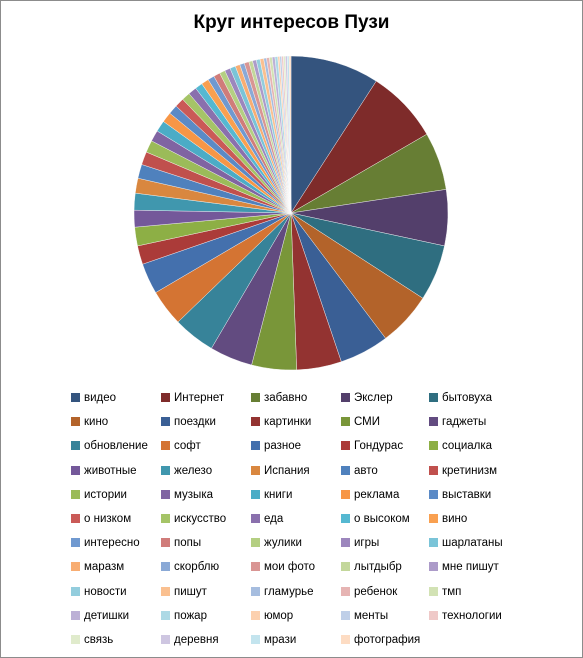 Image resolution: width=583 pixels, height=658 pixels. Describe the element at coordinates (291, 22) in the screenshot. I see `chart-title: Круг интересов Пузи` at that location.